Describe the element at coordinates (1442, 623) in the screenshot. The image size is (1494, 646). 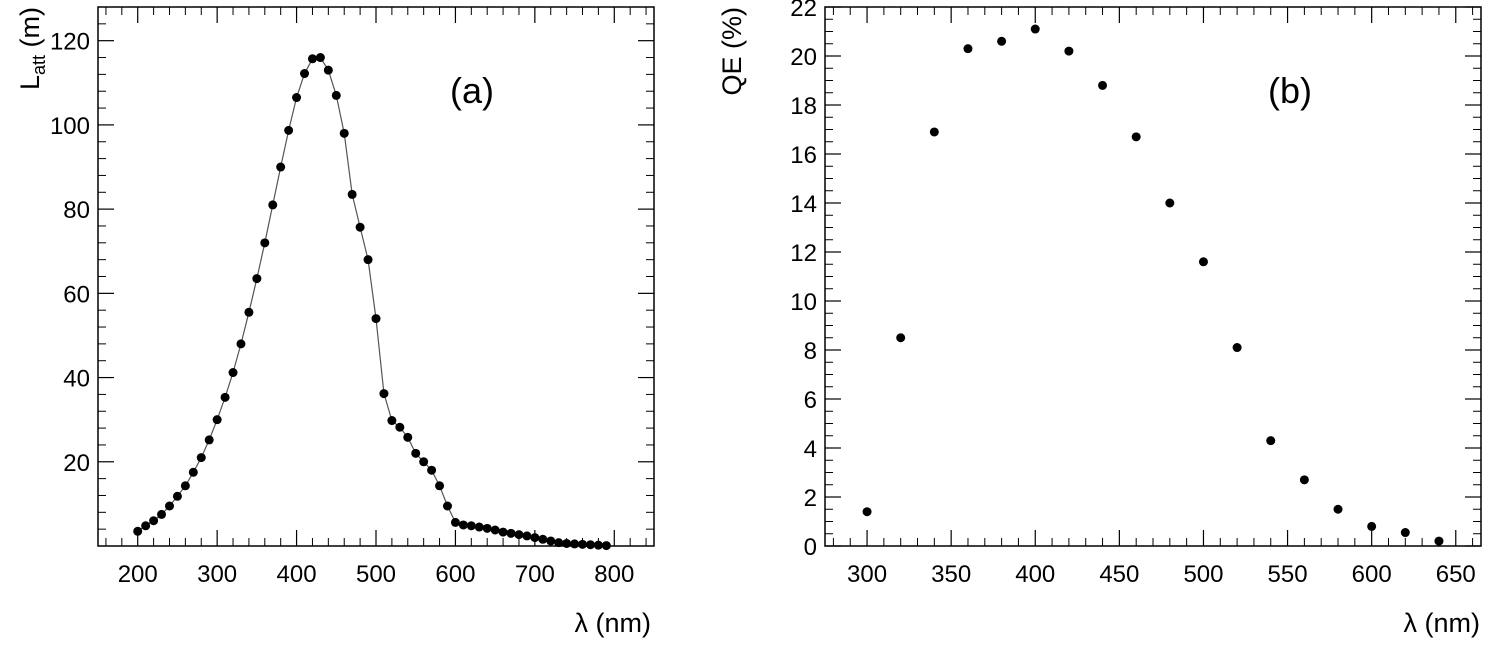
I see `x-axis-title-b: λ (nm)` at that location.